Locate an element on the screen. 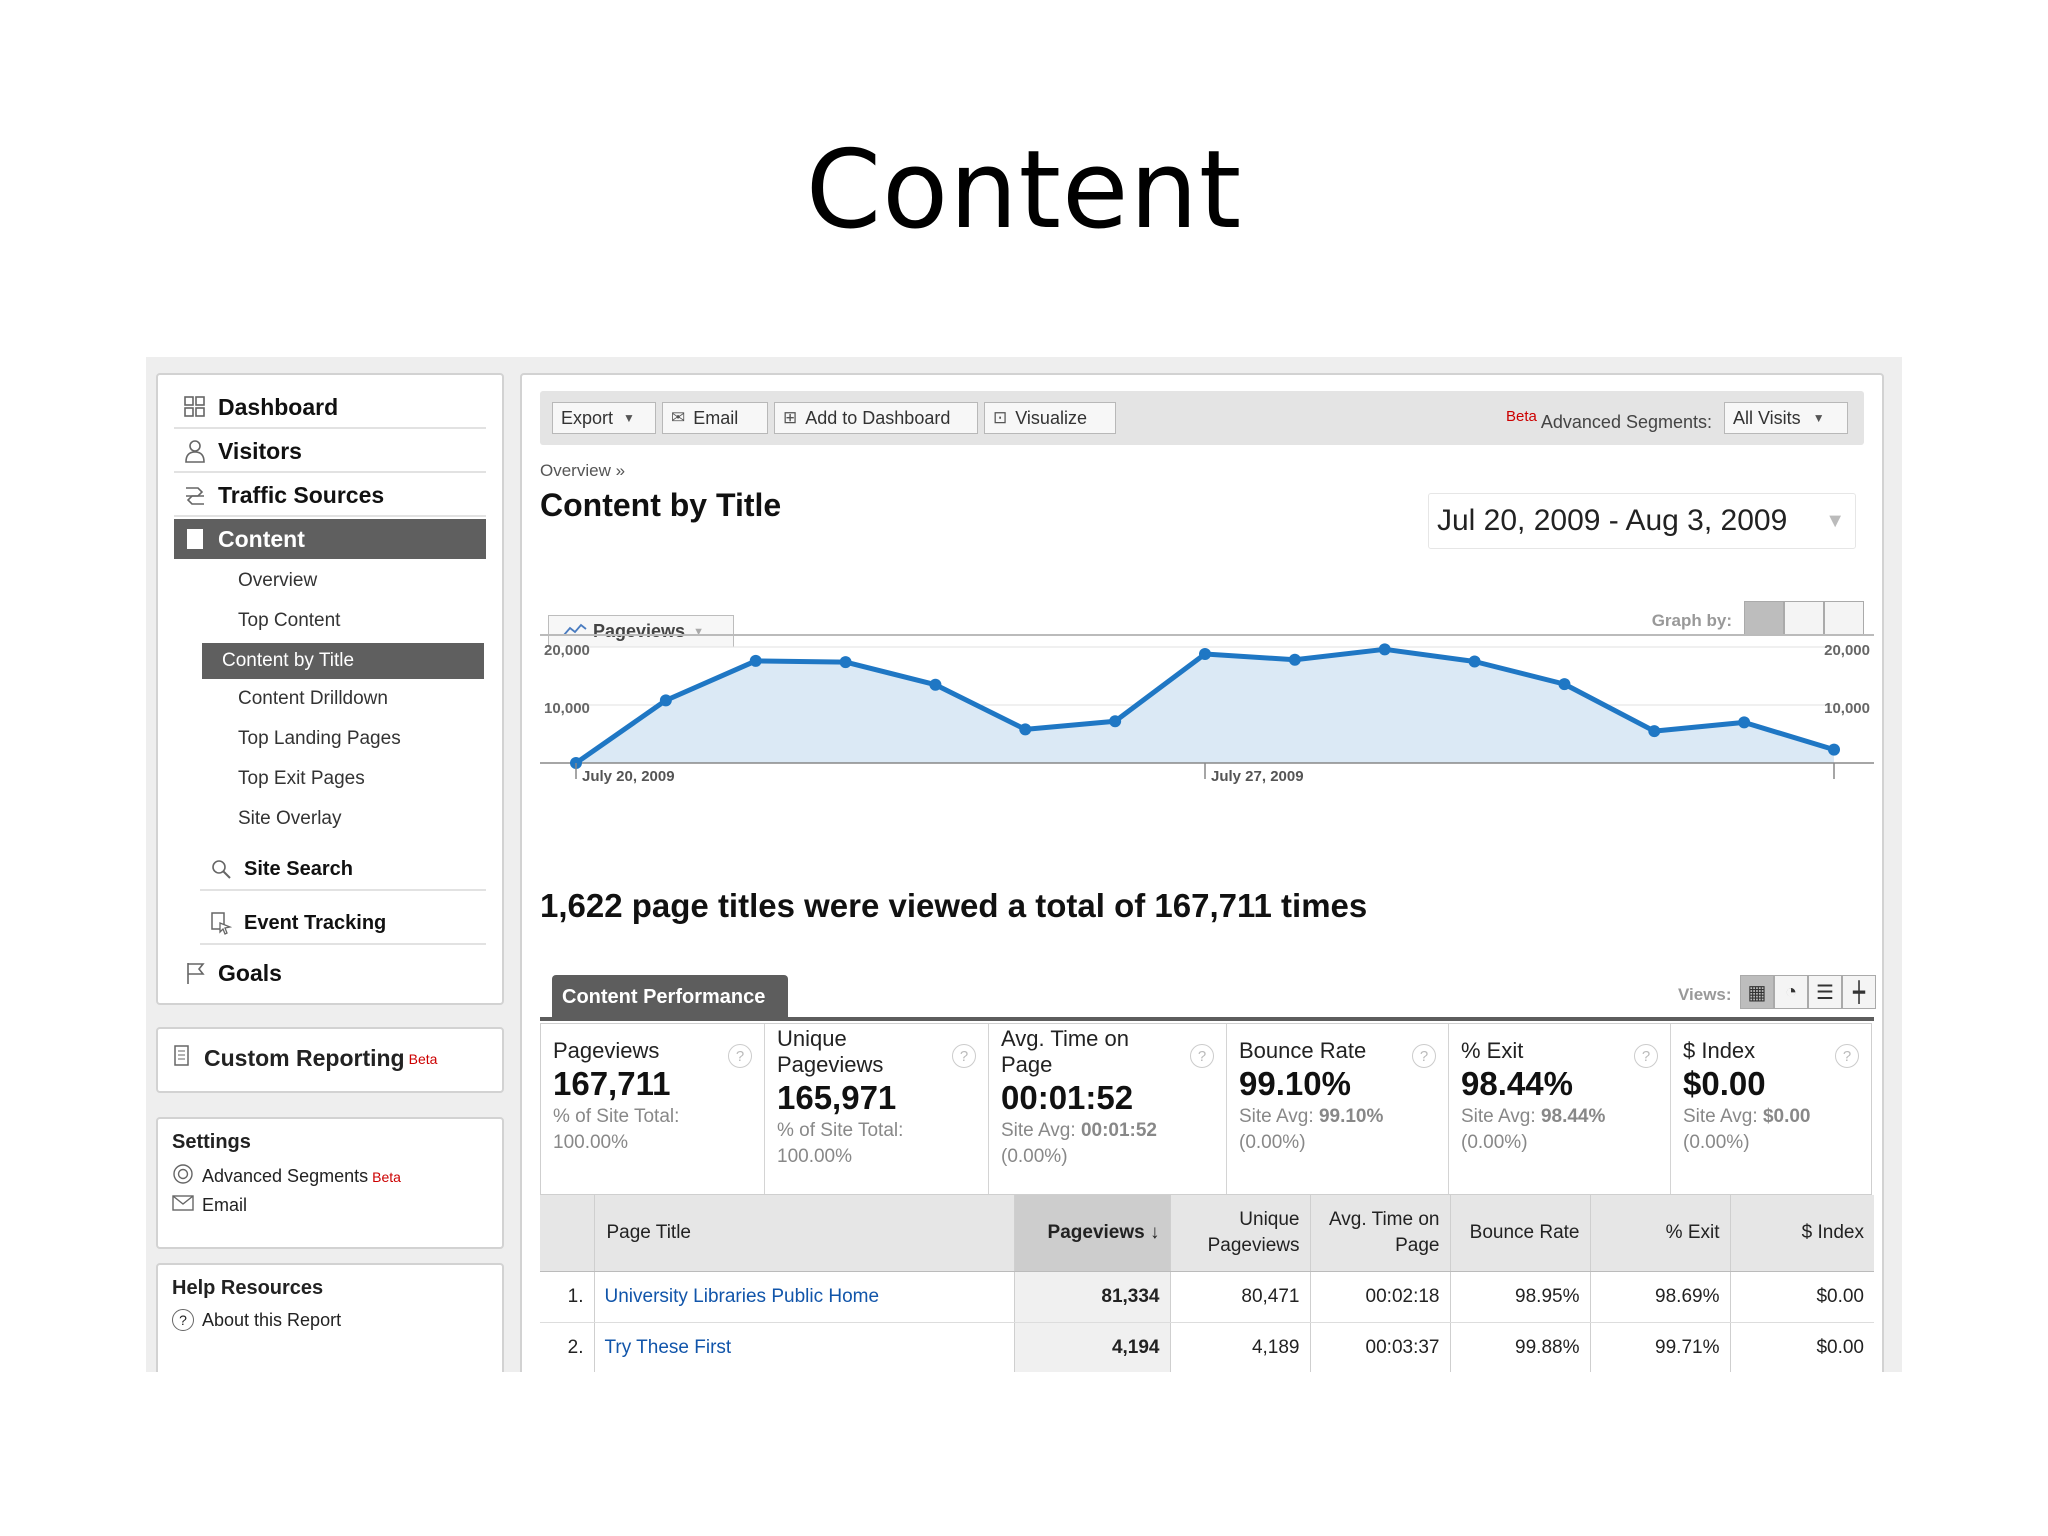 The height and width of the screenshot is (1536, 2048). visualize-button: ⊡ Visualize is located at coordinates (1050, 418).